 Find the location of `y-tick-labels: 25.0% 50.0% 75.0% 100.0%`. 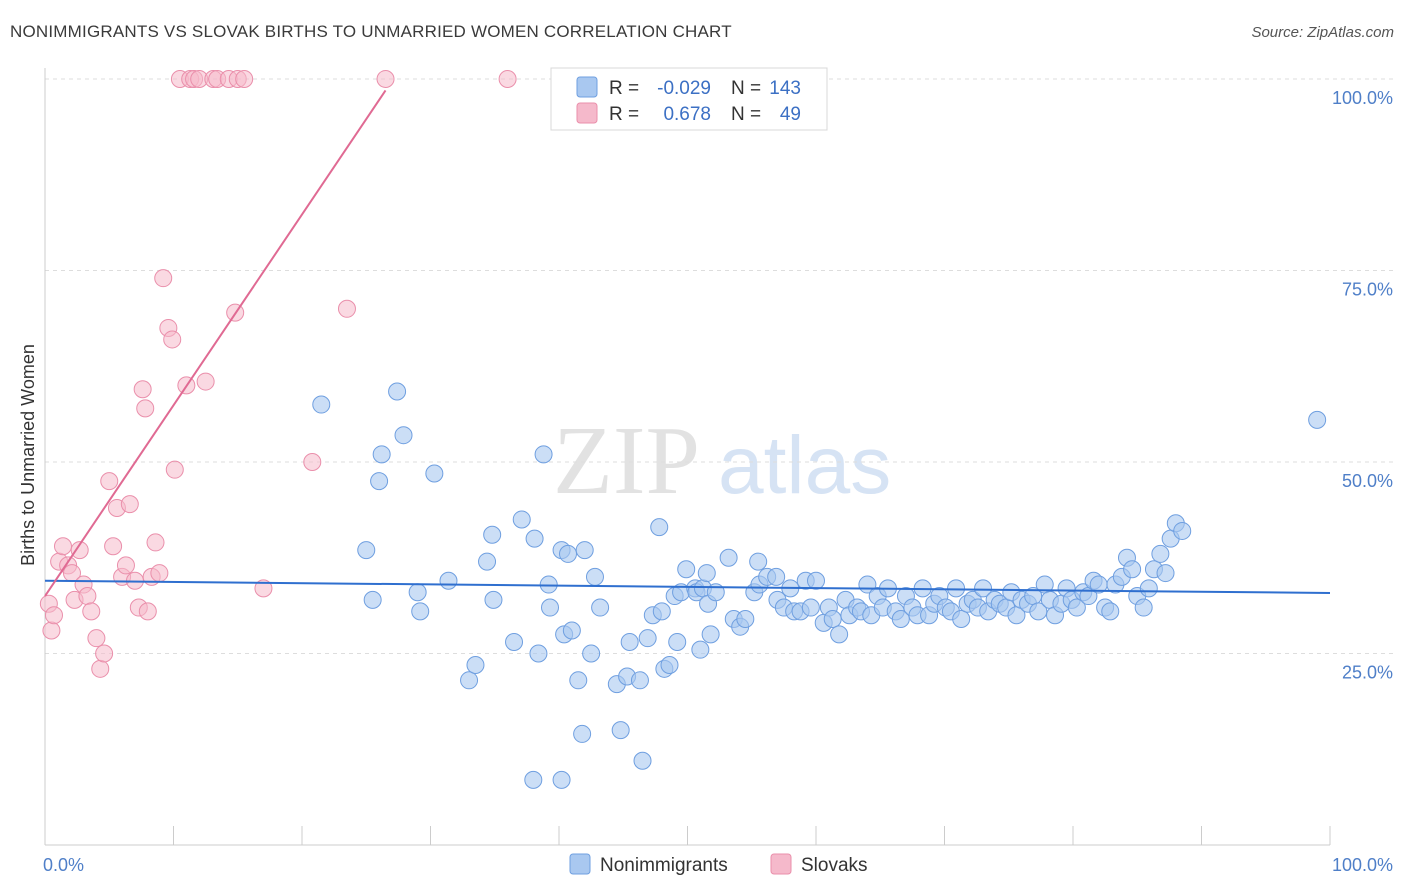

y-tick-labels: 25.0% 50.0% 75.0% 100.0% is located at coordinates (1362, 385).